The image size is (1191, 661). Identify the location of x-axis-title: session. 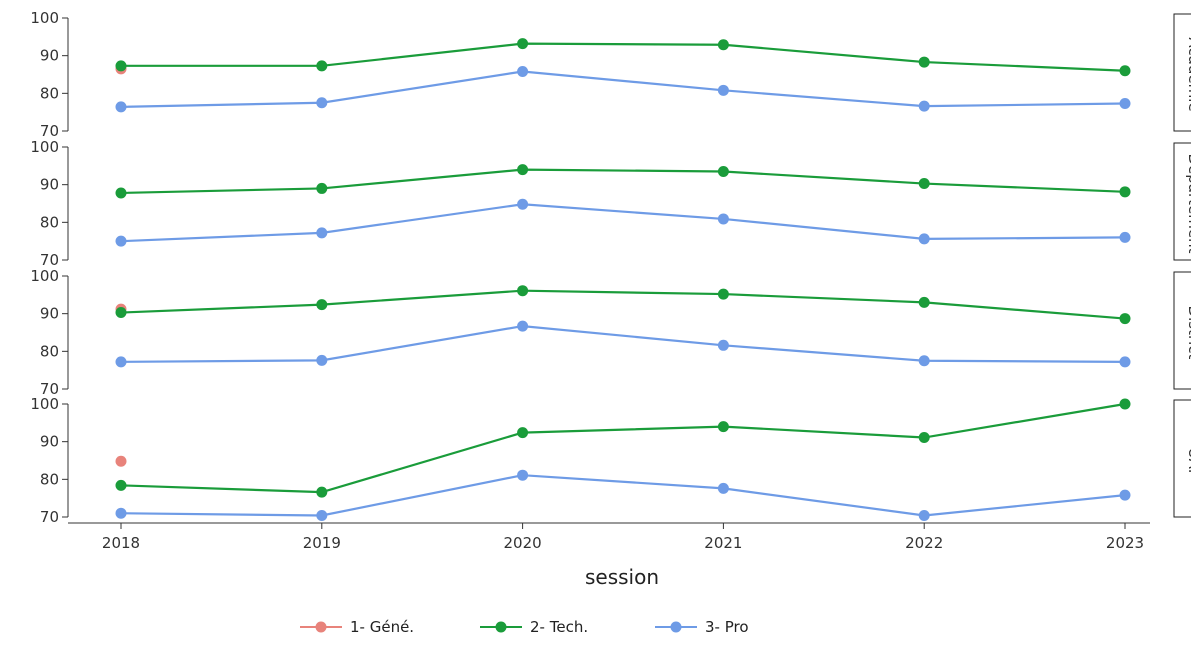
(622, 577).